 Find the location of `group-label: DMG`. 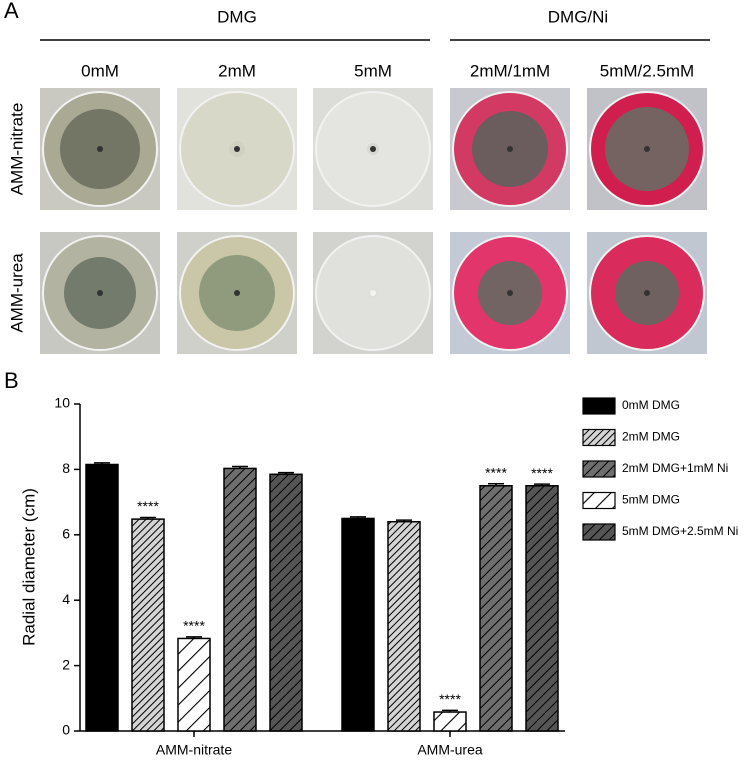

group-label: DMG is located at coordinates (237, 16).